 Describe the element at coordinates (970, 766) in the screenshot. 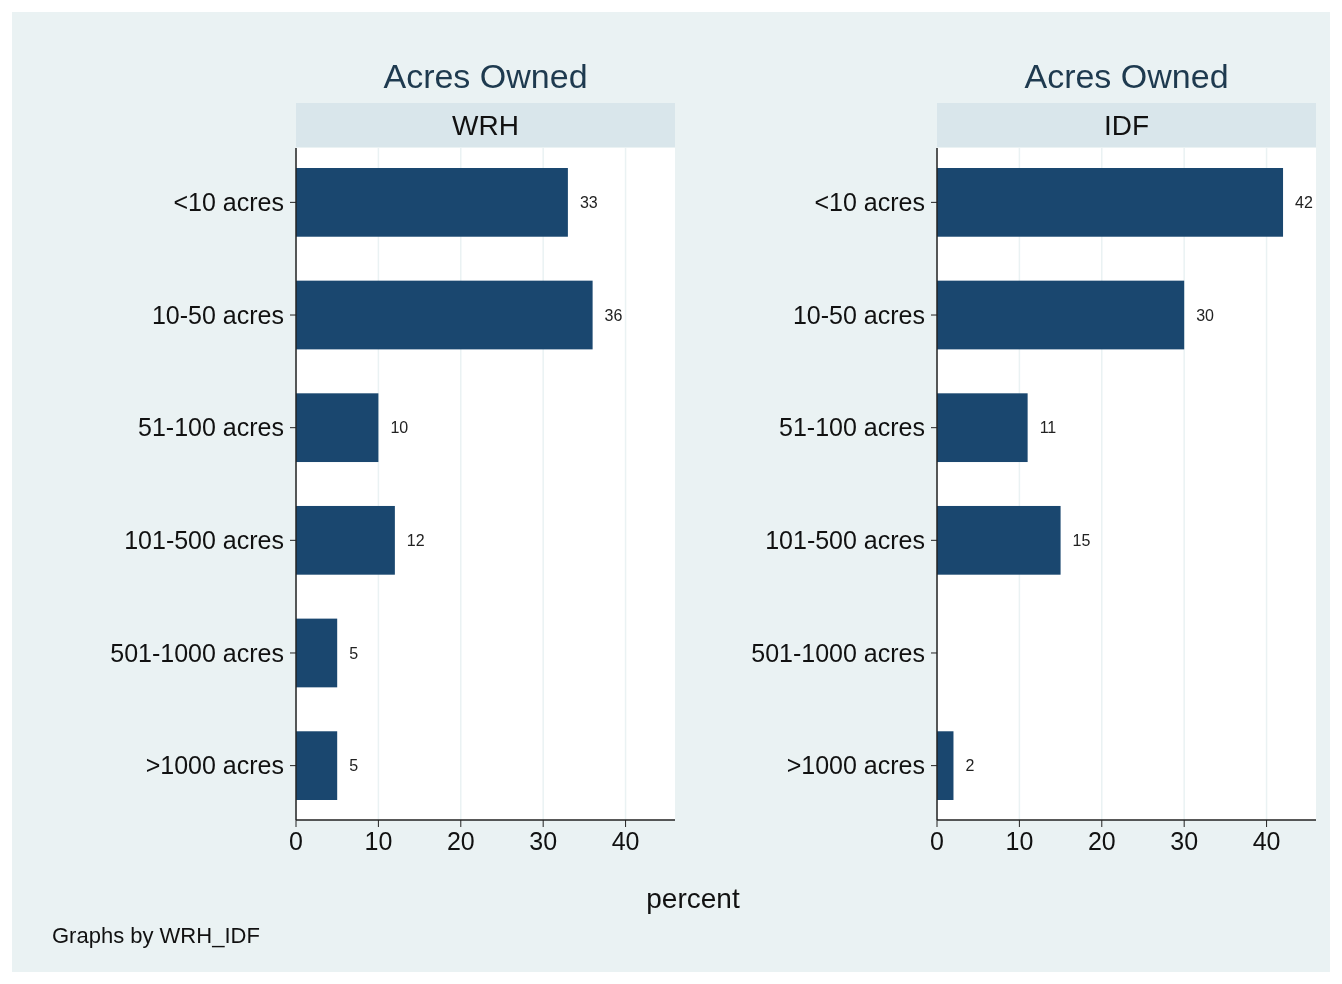

I see `data-label: 2` at that location.